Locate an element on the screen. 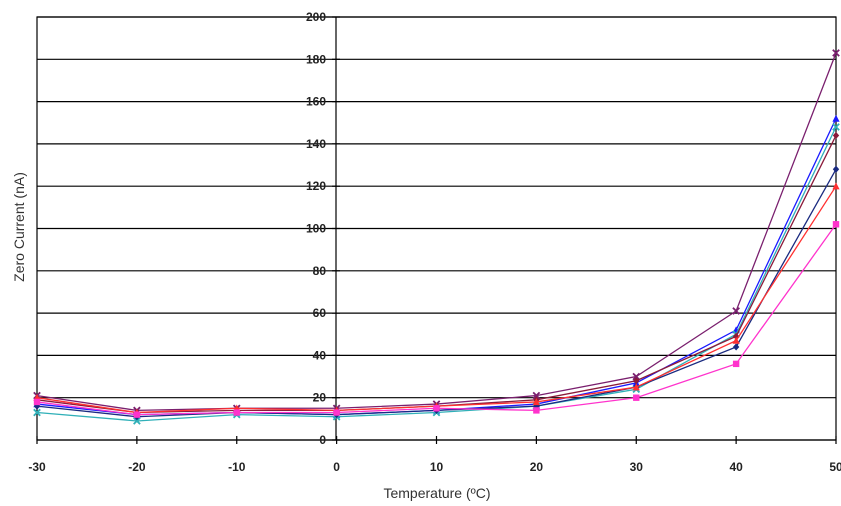  y-tick-label: 100 is located at coordinates (316, 229).